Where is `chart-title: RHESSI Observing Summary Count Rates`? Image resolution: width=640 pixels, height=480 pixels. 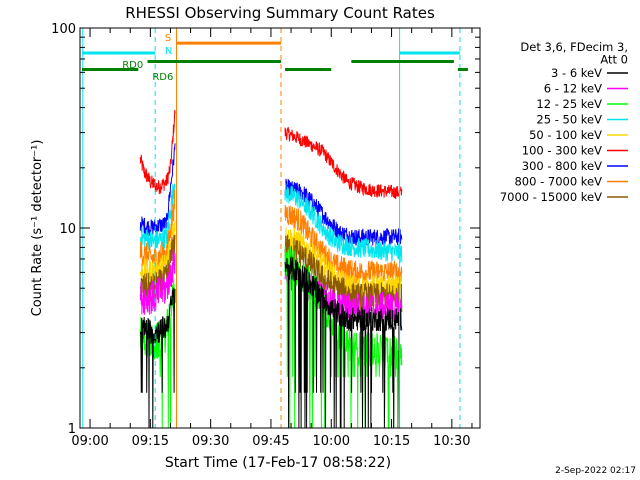
chart-title: RHESSI Observing Summary Count Rates is located at coordinates (280, 13).